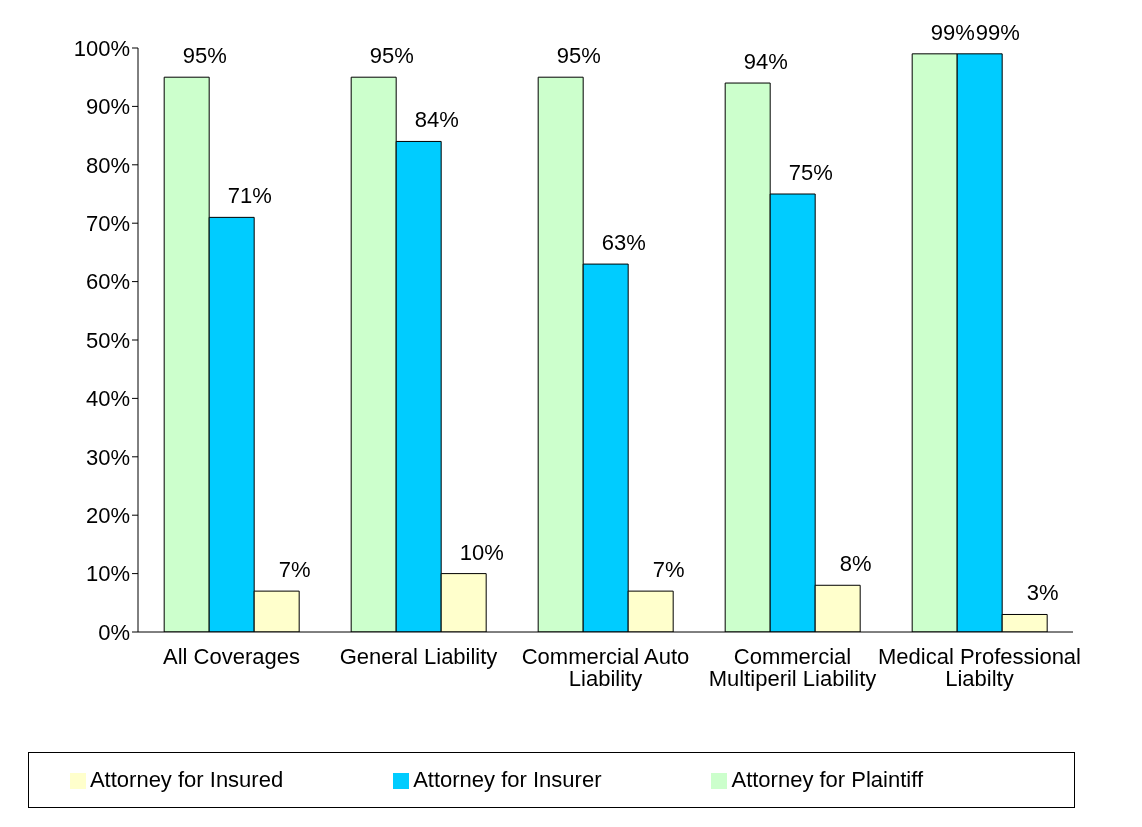 The image size is (1142, 827). I want to click on x-tick-label: Medical Professional Liabilty, so click(979, 667).